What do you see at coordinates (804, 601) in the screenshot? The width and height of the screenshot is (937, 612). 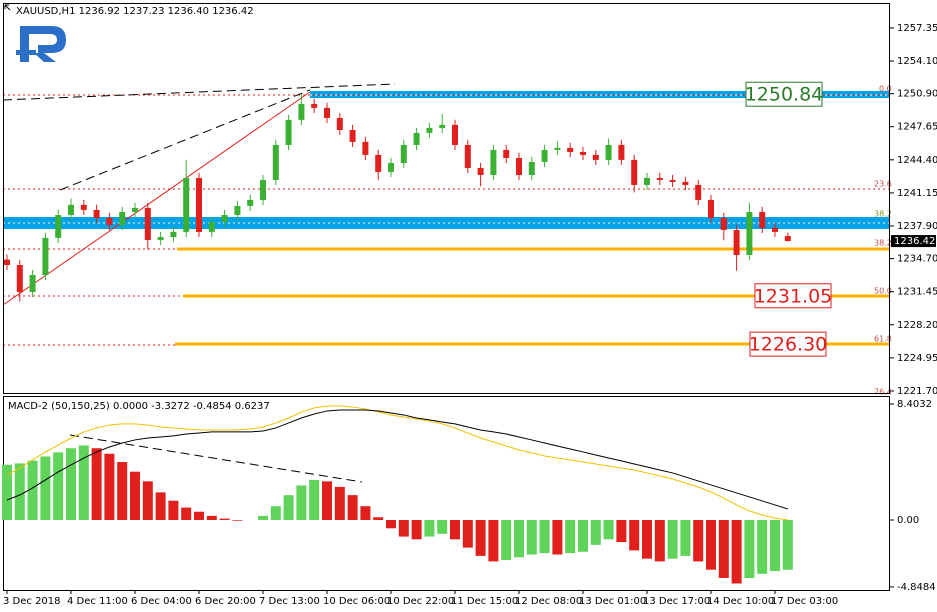 I see `x-tick-label: 17 Dec 03:00` at bounding box center [804, 601].